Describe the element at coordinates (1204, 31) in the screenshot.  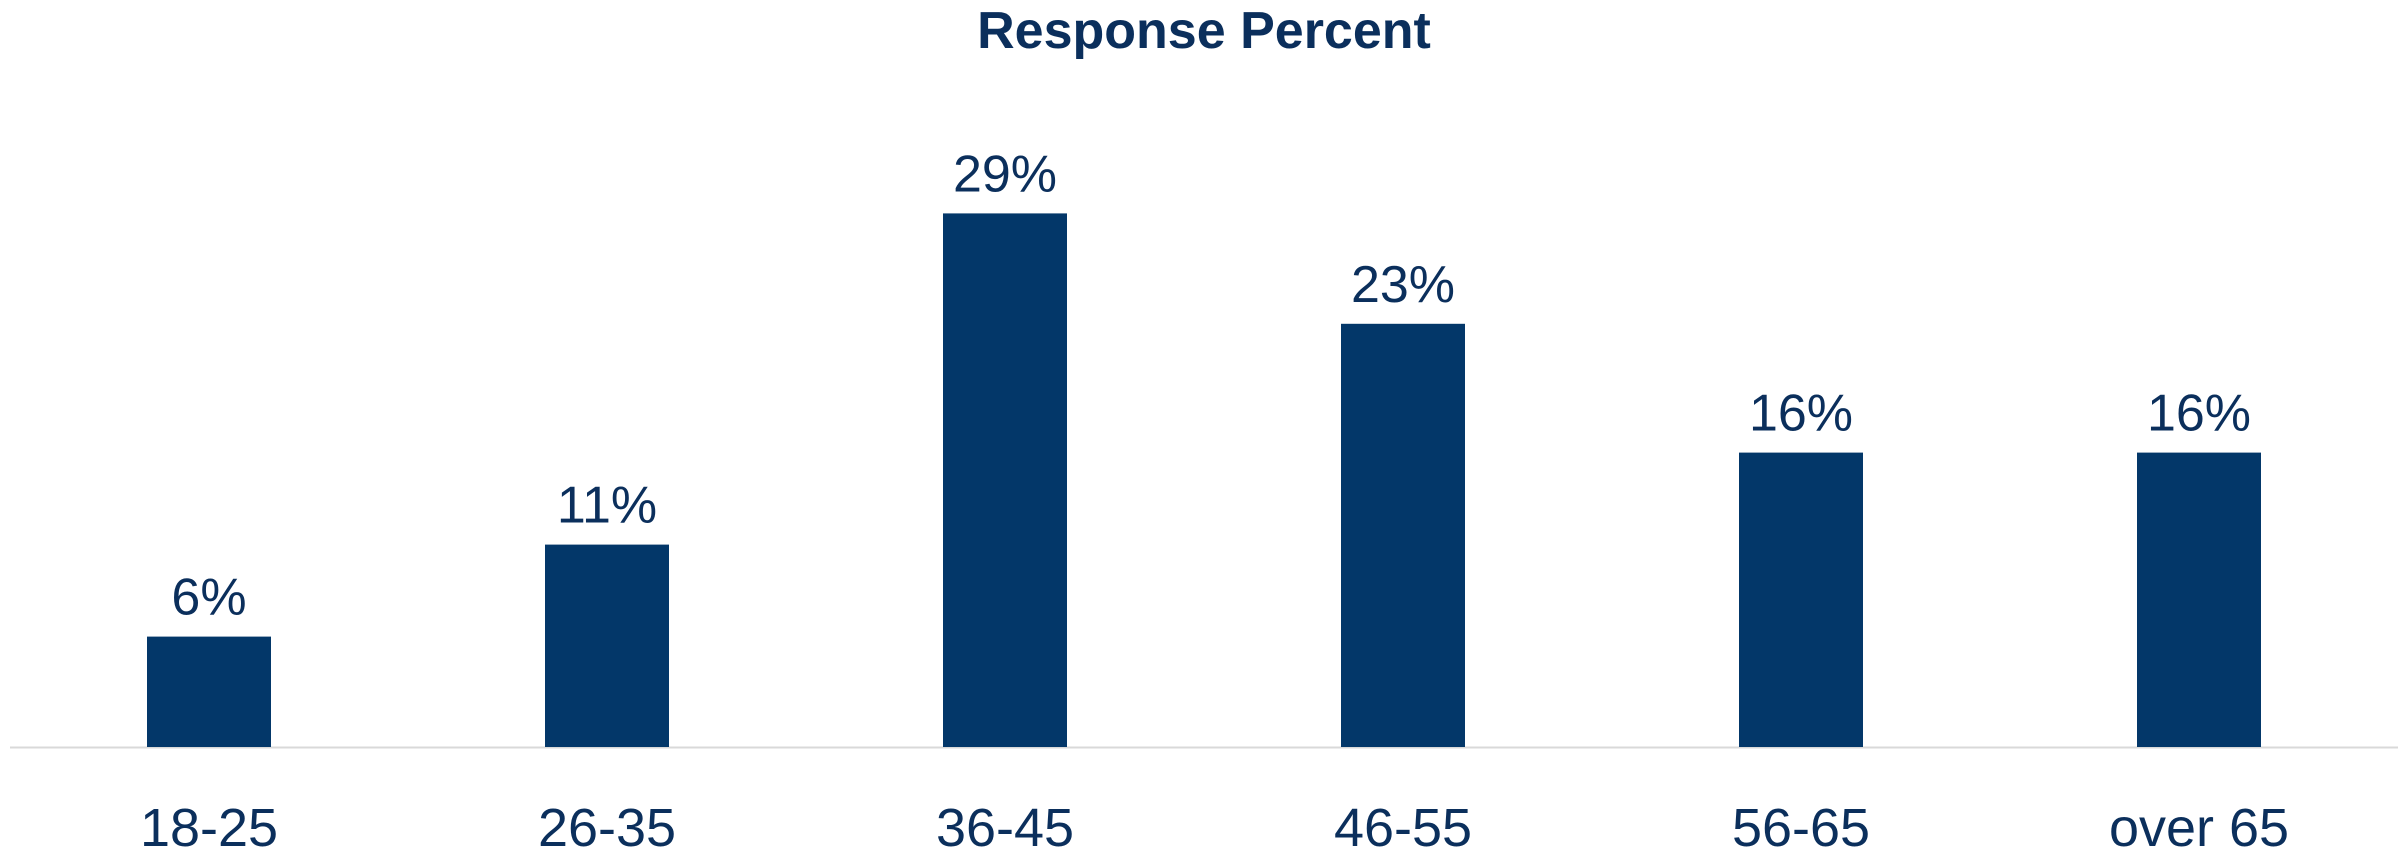
I see `chart-title: Response Percent` at that location.